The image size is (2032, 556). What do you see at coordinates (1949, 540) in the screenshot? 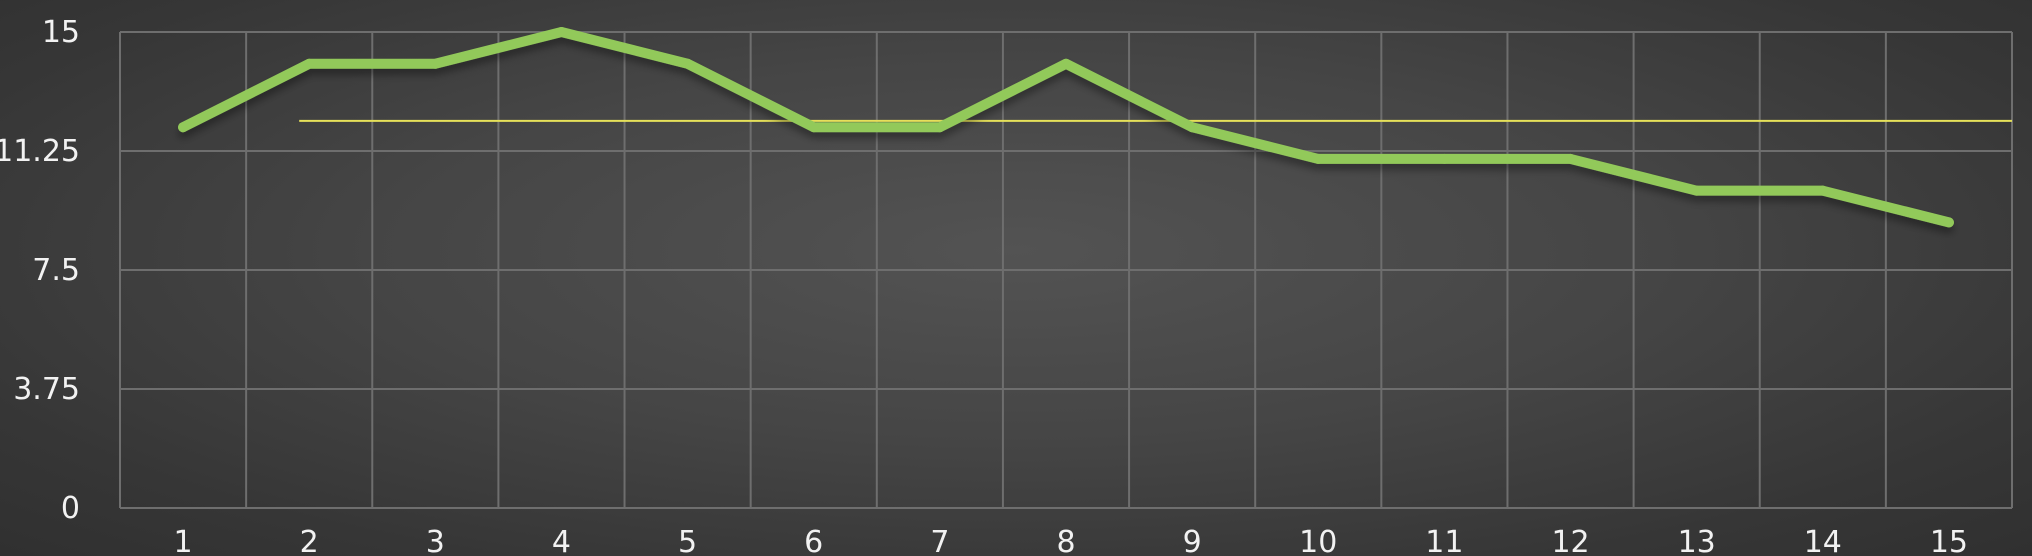
I see `x-tick-label: 15` at bounding box center [1949, 540].